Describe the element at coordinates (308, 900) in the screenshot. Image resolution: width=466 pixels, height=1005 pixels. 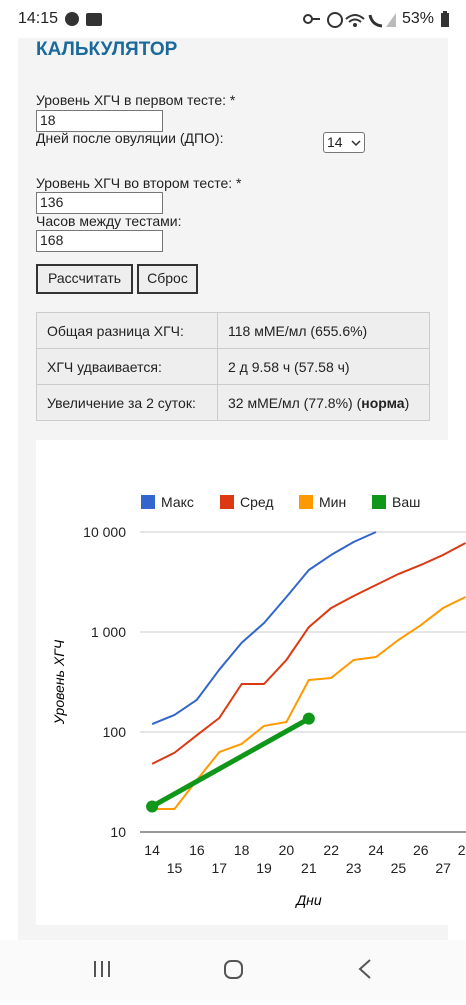
I see `x-axis-label: Дни` at that location.